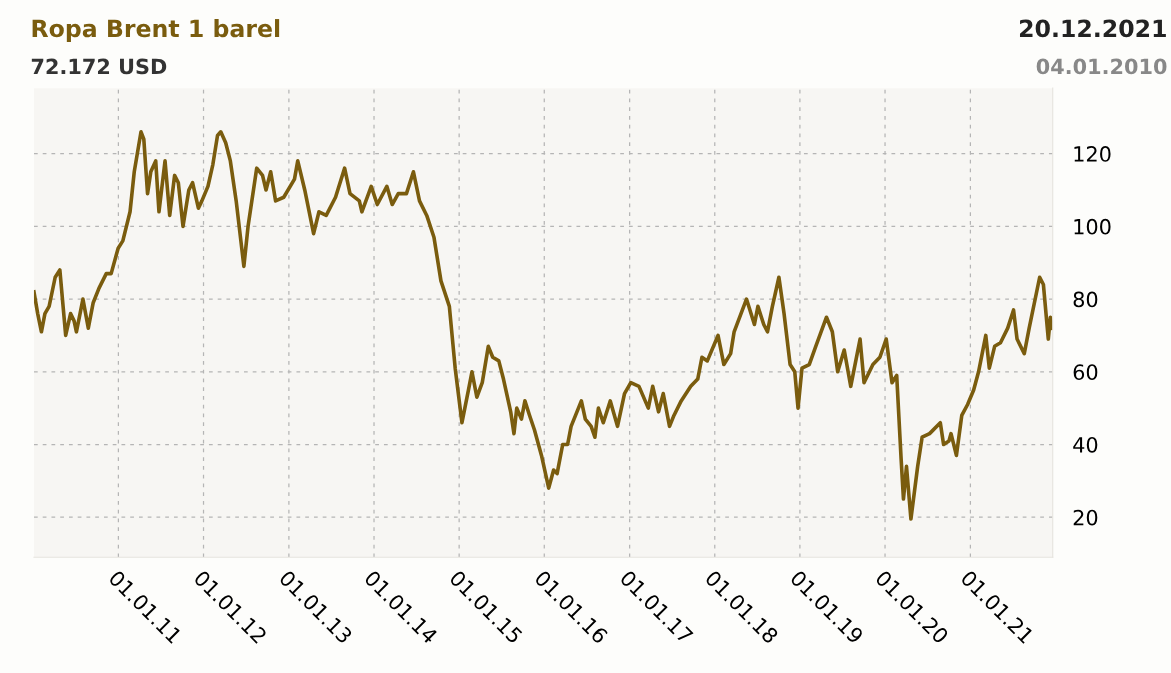 The image size is (1171, 673). Describe the element at coordinates (99, 66) in the screenshot. I see `chart-subtitle: 72.172 USD` at that location.